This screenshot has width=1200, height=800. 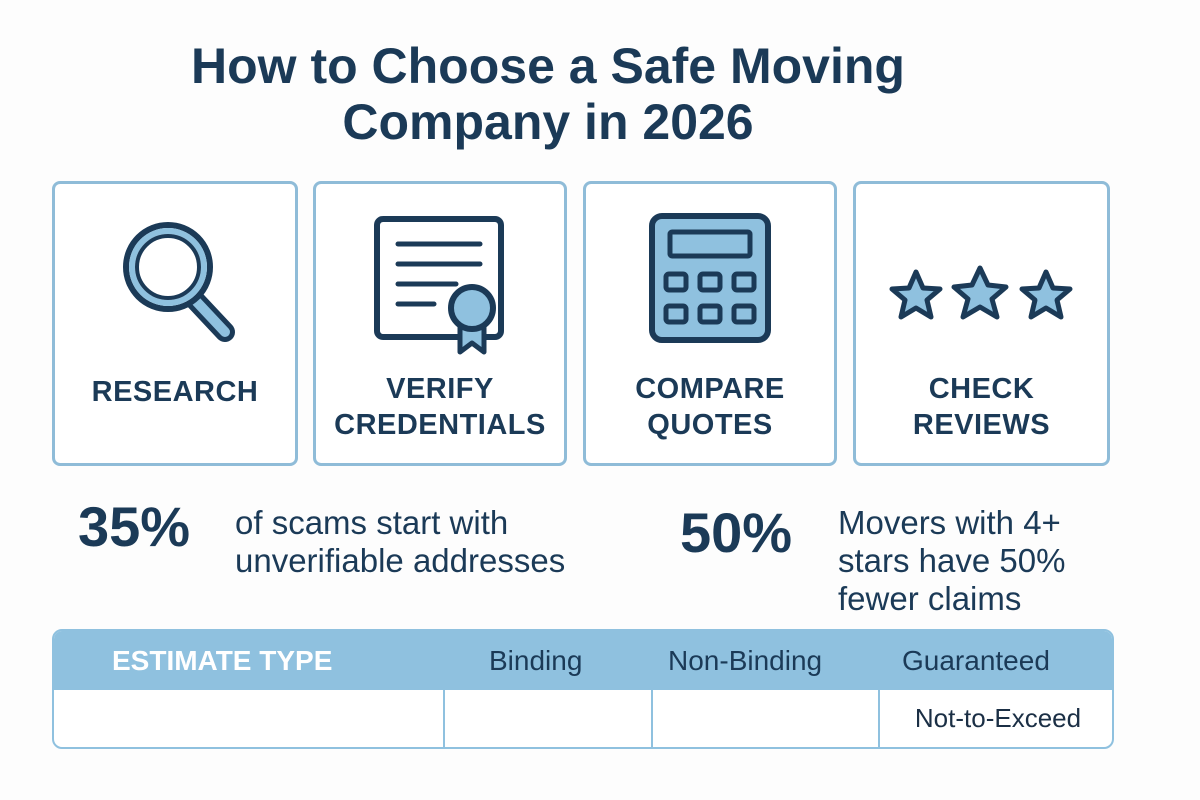 I want to click on card-label: CHECK REVIEWS, so click(x=981, y=407).